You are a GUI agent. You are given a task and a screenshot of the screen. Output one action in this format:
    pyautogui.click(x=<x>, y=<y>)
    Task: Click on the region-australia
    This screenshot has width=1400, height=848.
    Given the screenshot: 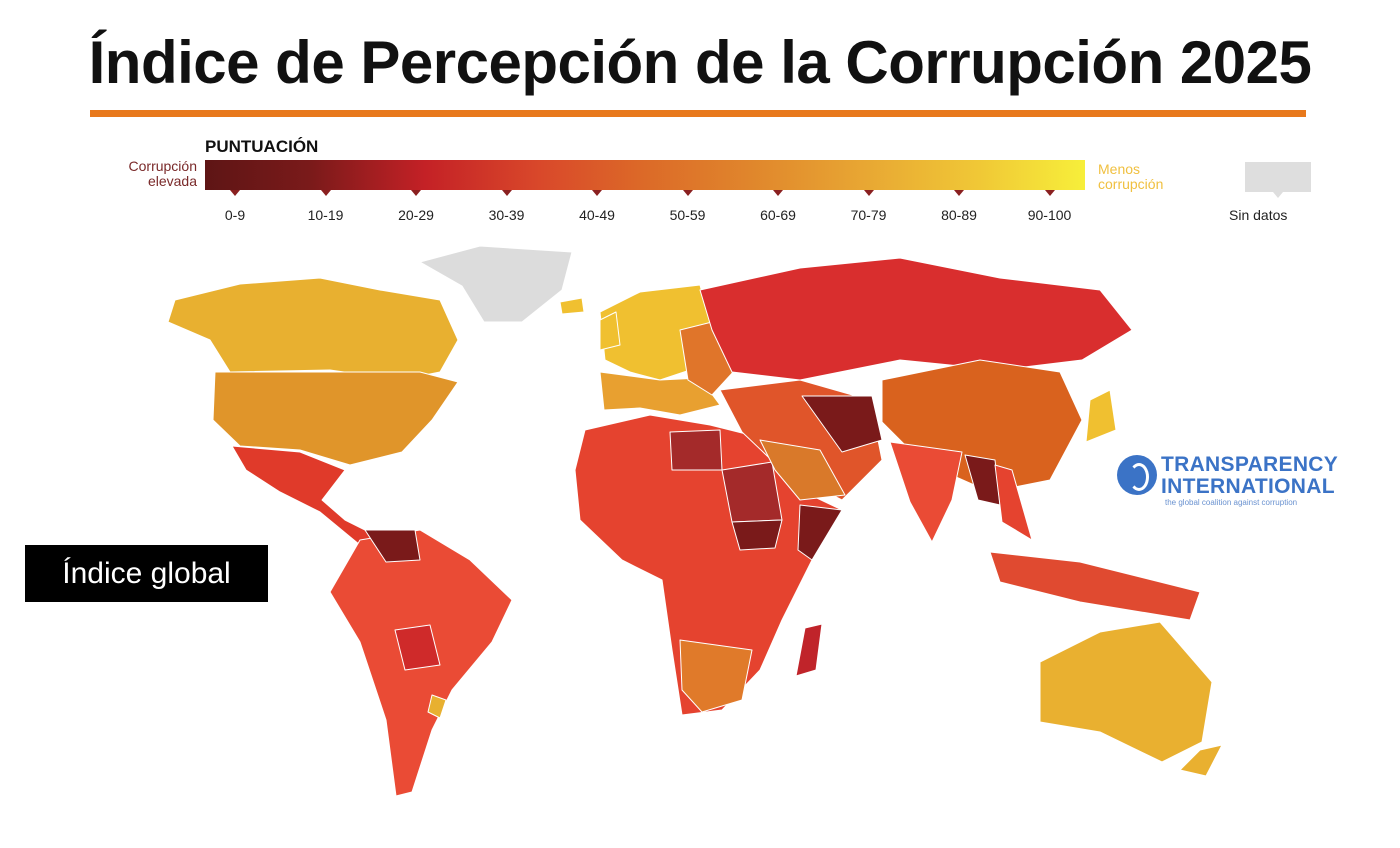 What is the action you would take?
    pyautogui.click(x=1126, y=692)
    